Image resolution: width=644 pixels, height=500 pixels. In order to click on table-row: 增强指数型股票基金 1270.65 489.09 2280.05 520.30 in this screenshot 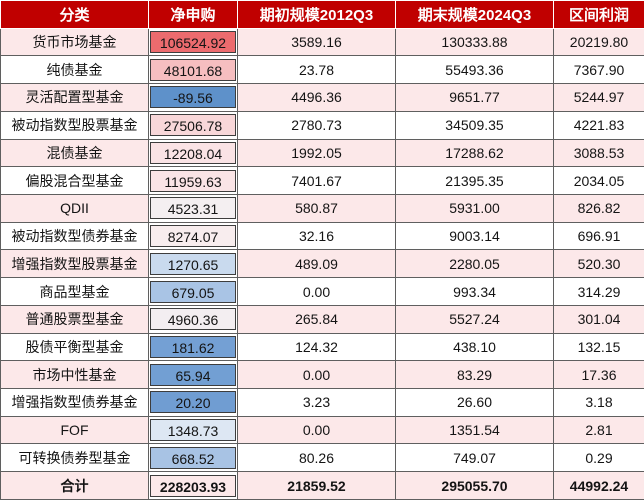, I will do `click(322, 264)`.